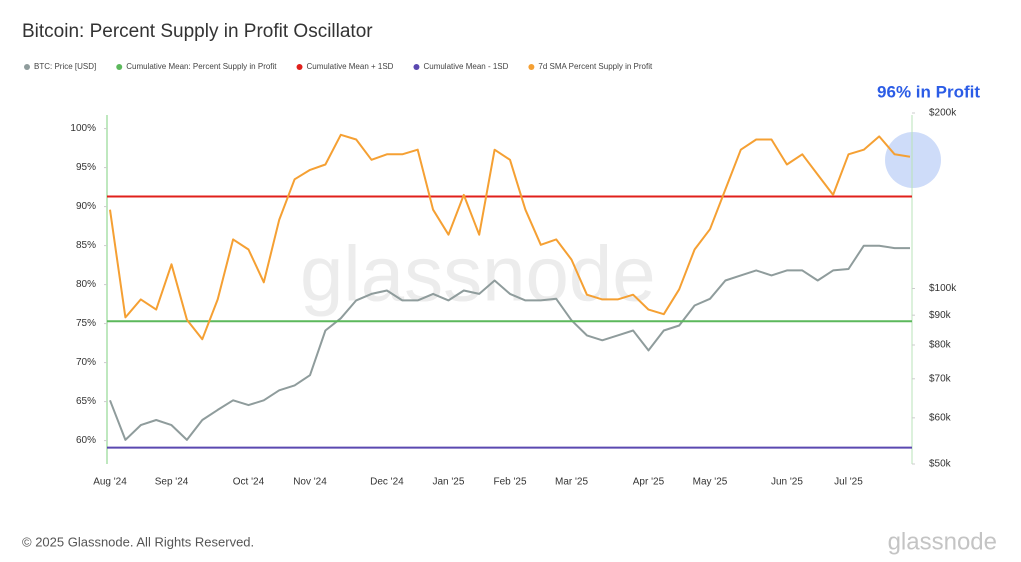  What do you see at coordinates (387, 482) in the screenshot?
I see `x-tick-label: Dec '24` at bounding box center [387, 482].